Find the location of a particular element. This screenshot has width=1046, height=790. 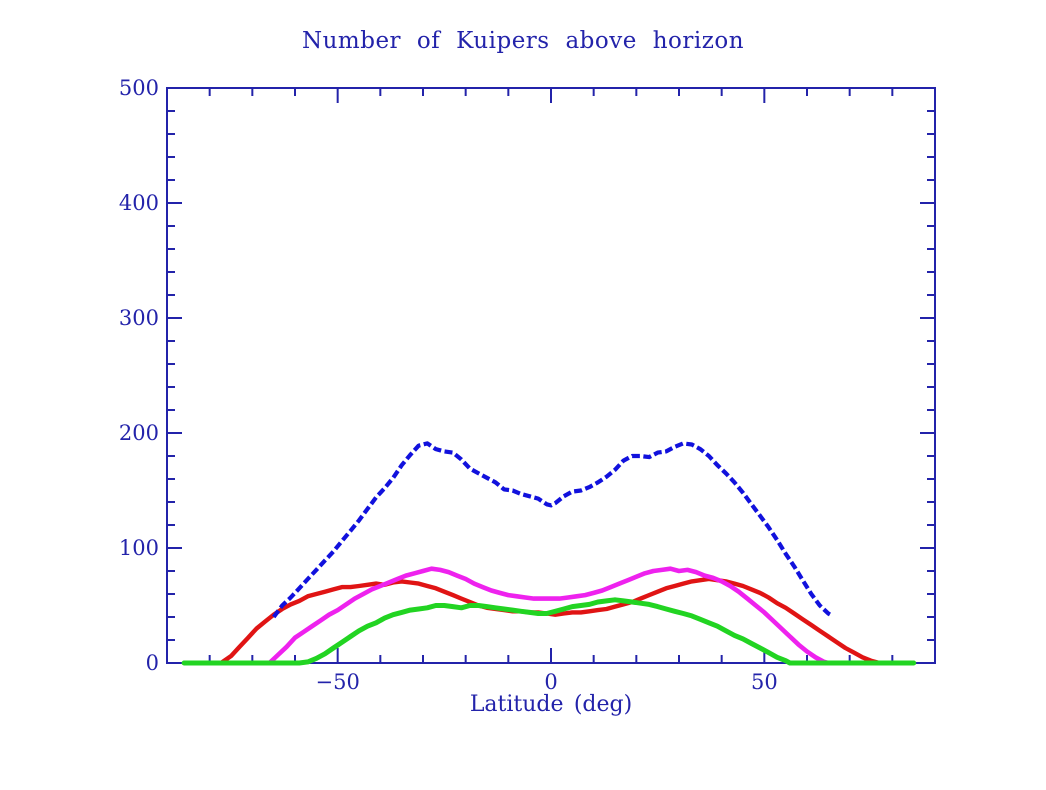

y-tick-label: 100 is located at coordinates (138, 548).